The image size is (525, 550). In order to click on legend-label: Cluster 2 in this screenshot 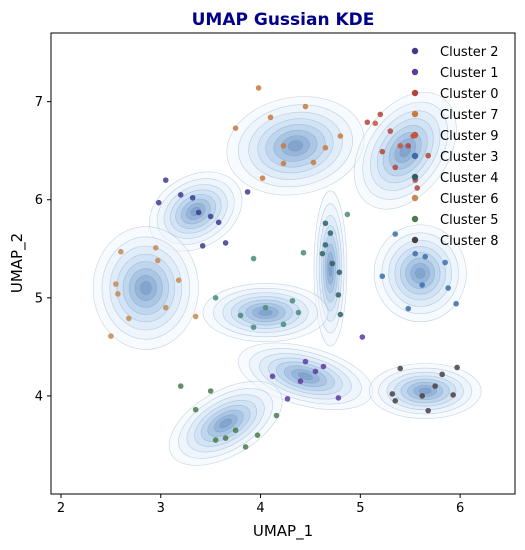, I will do `click(469, 52)`.